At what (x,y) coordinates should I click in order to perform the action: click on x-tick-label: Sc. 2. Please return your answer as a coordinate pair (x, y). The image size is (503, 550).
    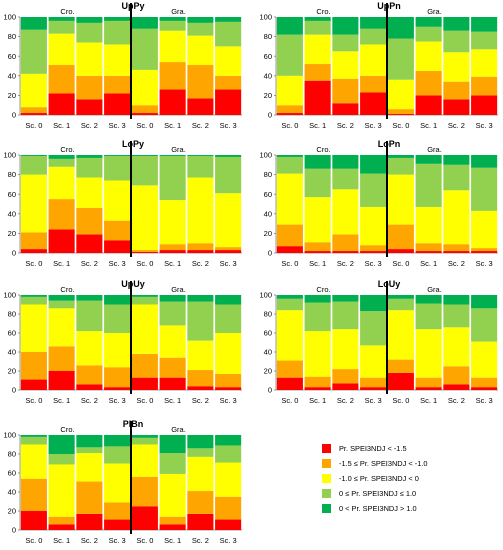
    Looking at the image, I should click on (200, 125).